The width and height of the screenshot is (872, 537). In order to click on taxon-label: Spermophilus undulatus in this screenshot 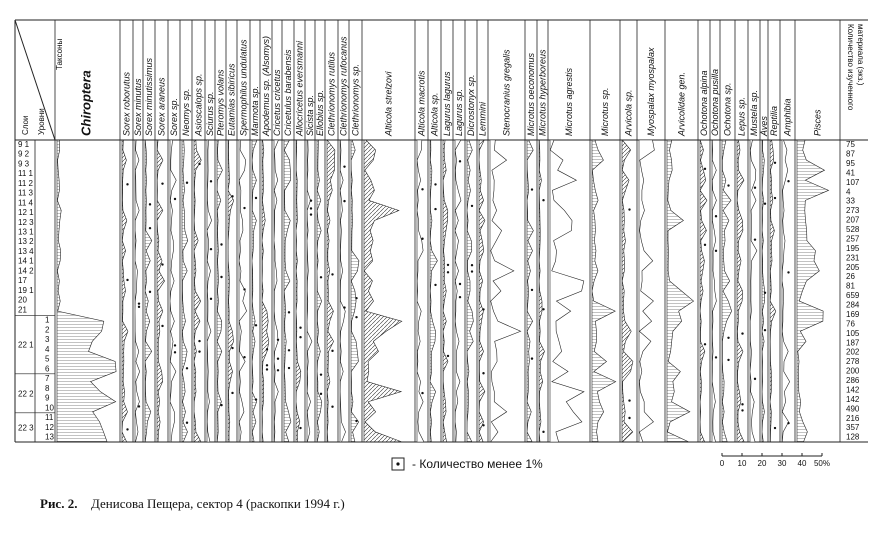, I will do `click(244, 87)`.